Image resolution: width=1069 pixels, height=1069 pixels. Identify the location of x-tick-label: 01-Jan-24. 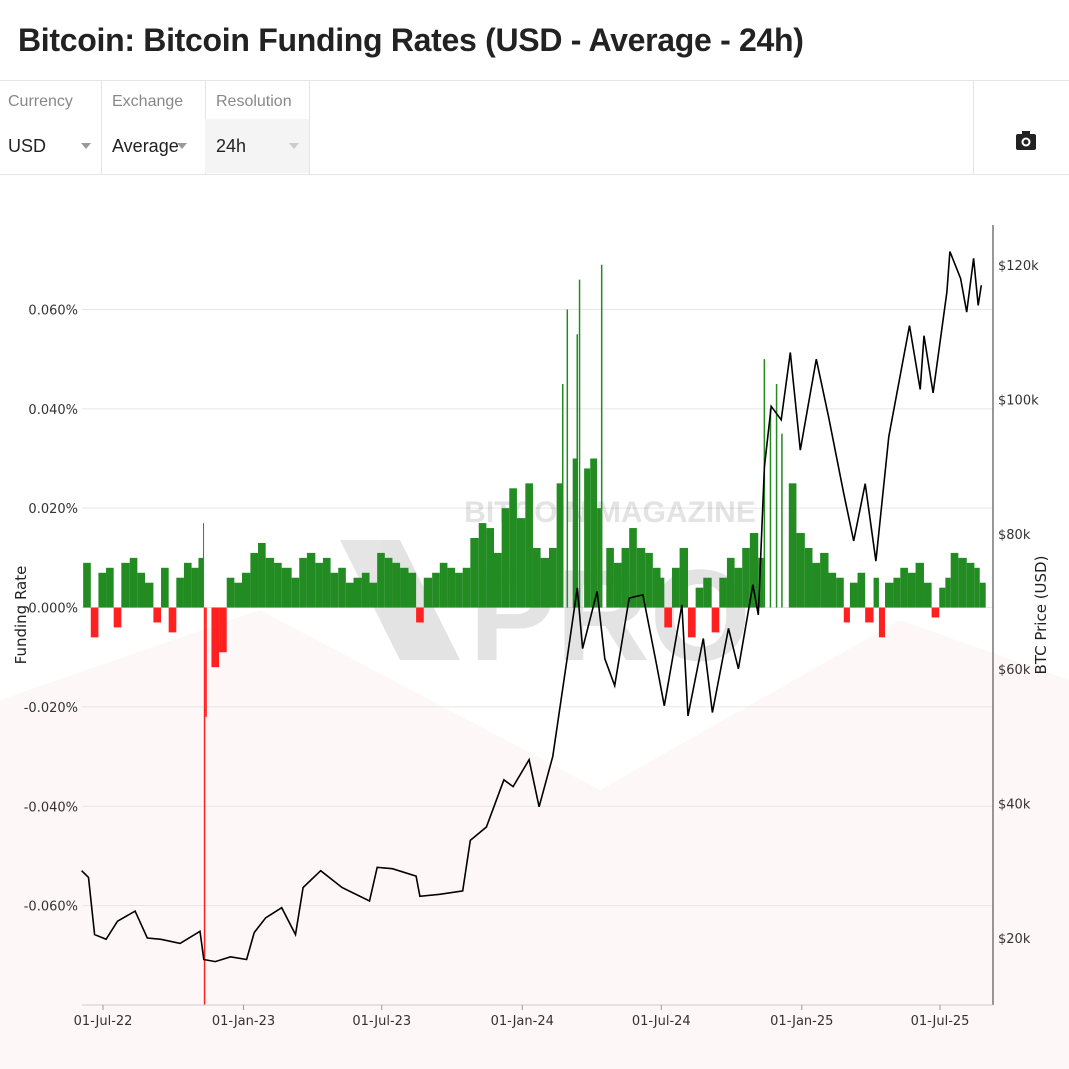
(522, 1021).